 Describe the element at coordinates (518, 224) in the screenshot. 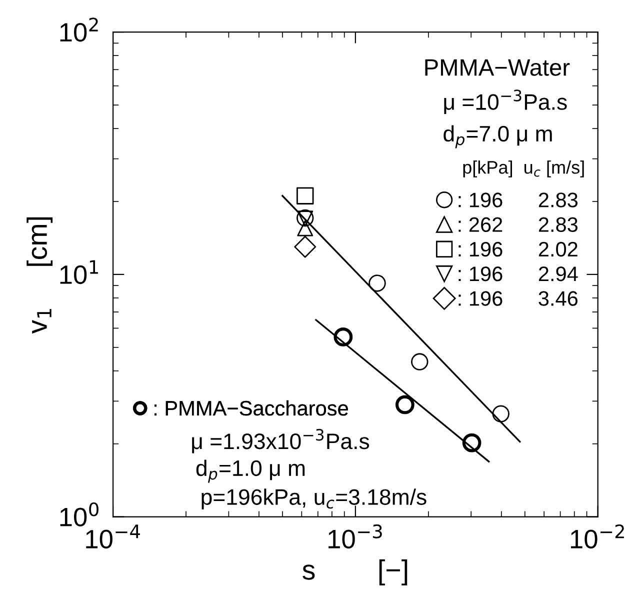

I see `legend-label: : 262 2.83` at that location.